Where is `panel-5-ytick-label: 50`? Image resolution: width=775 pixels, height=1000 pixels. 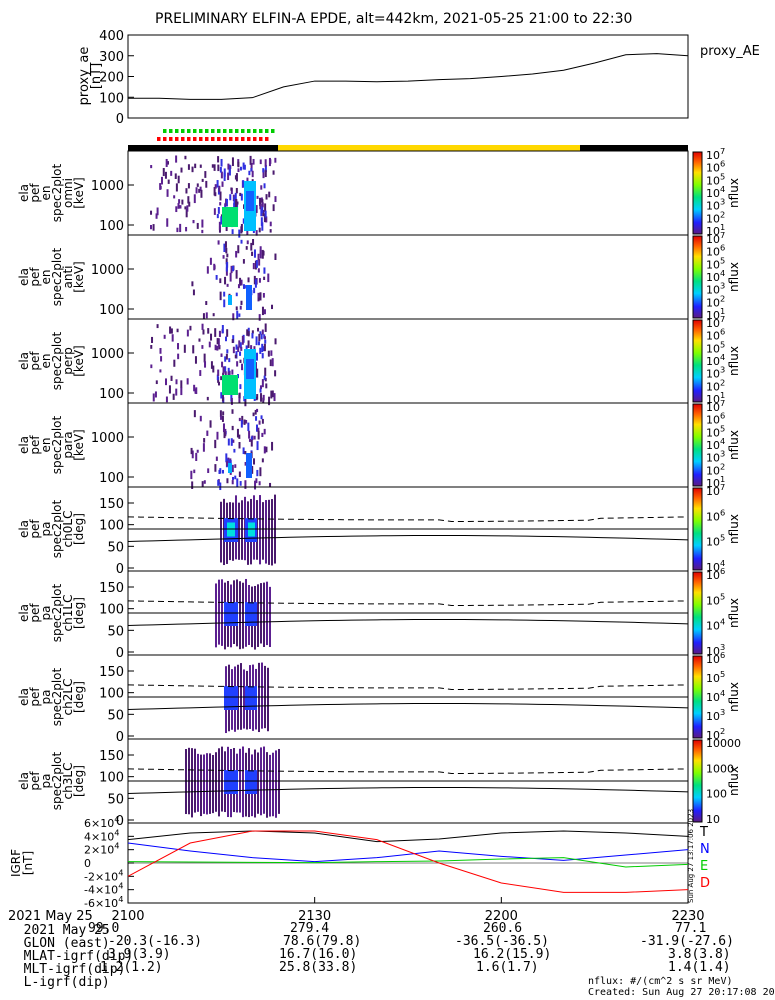
panel-5-ytick-label: 50 is located at coordinates (115, 631).